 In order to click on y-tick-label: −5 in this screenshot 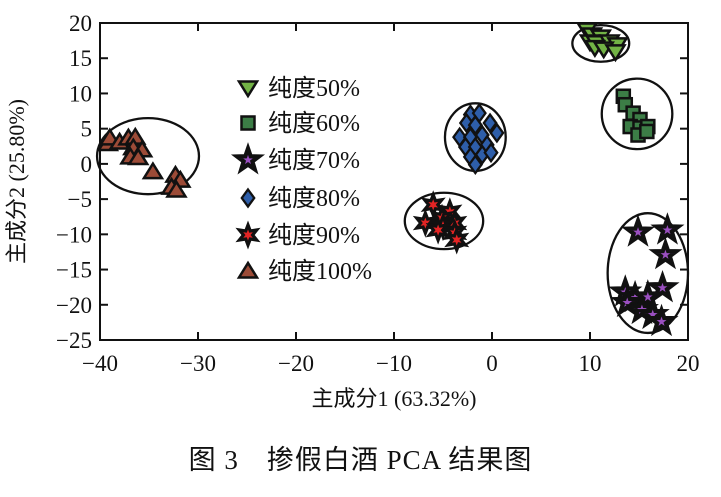, I will do `click(80, 199)`.